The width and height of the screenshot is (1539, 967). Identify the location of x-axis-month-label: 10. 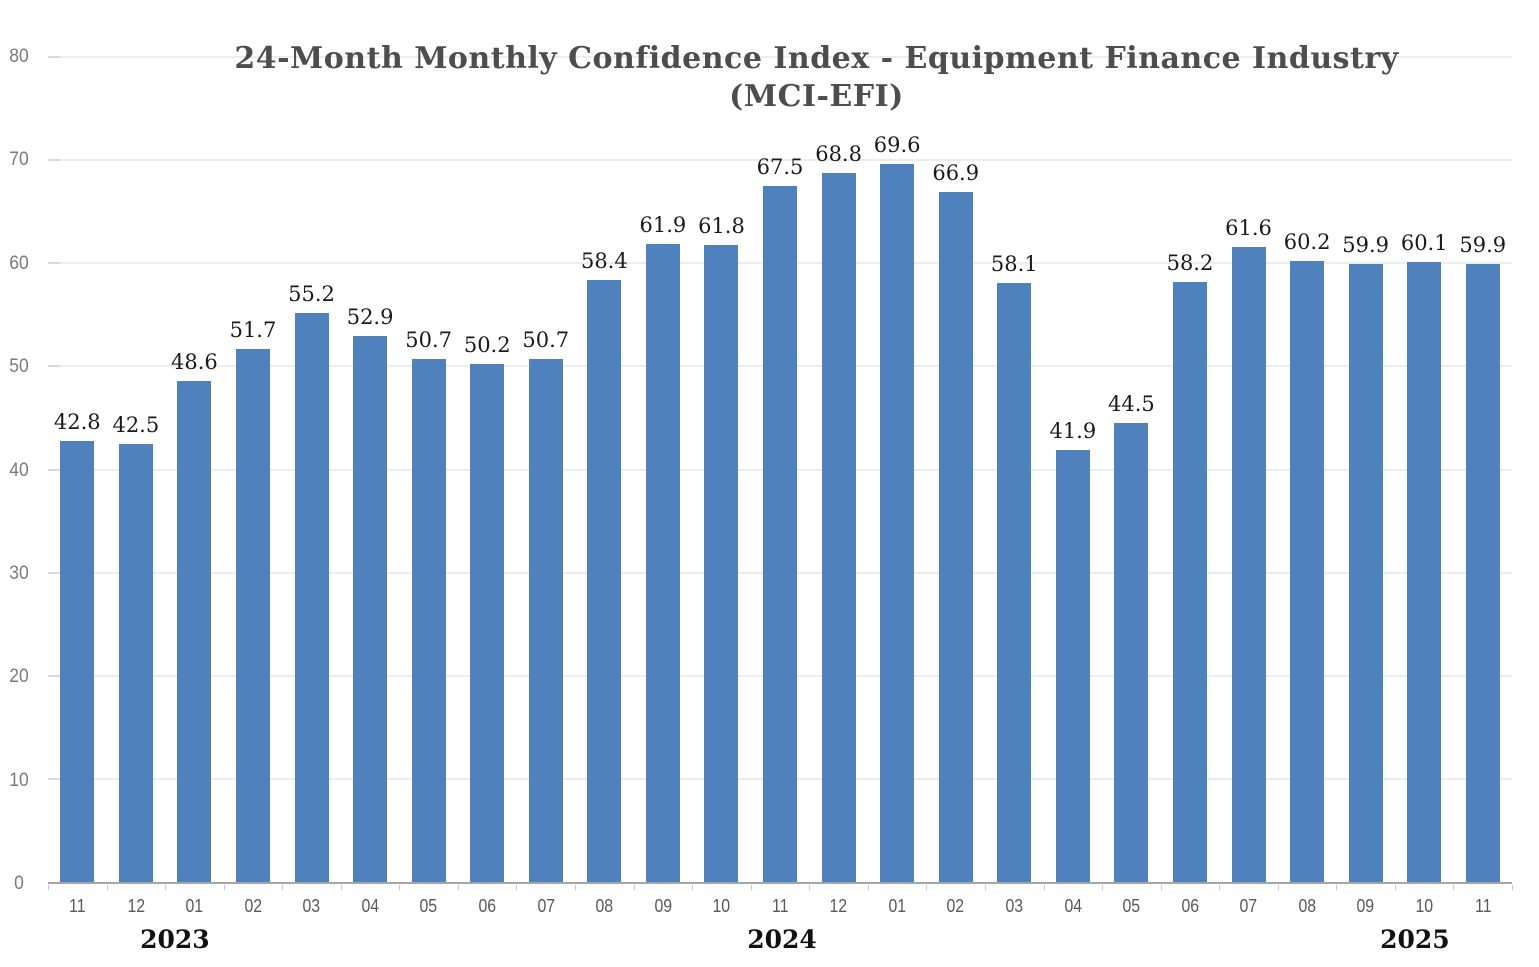
(721, 906).